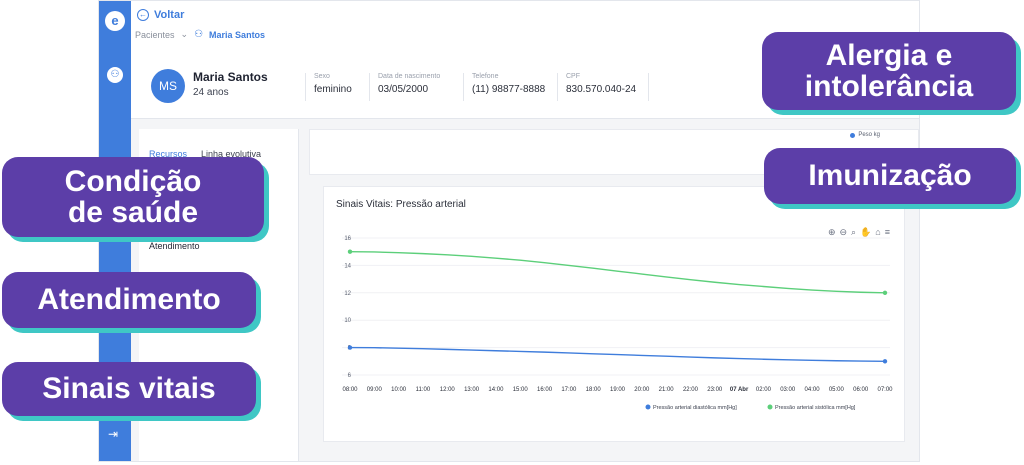  What do you see at coordinates (837, 390) in the screenshot?
I see `x-tick-label: 05:00` at bounding box center [837, 390].